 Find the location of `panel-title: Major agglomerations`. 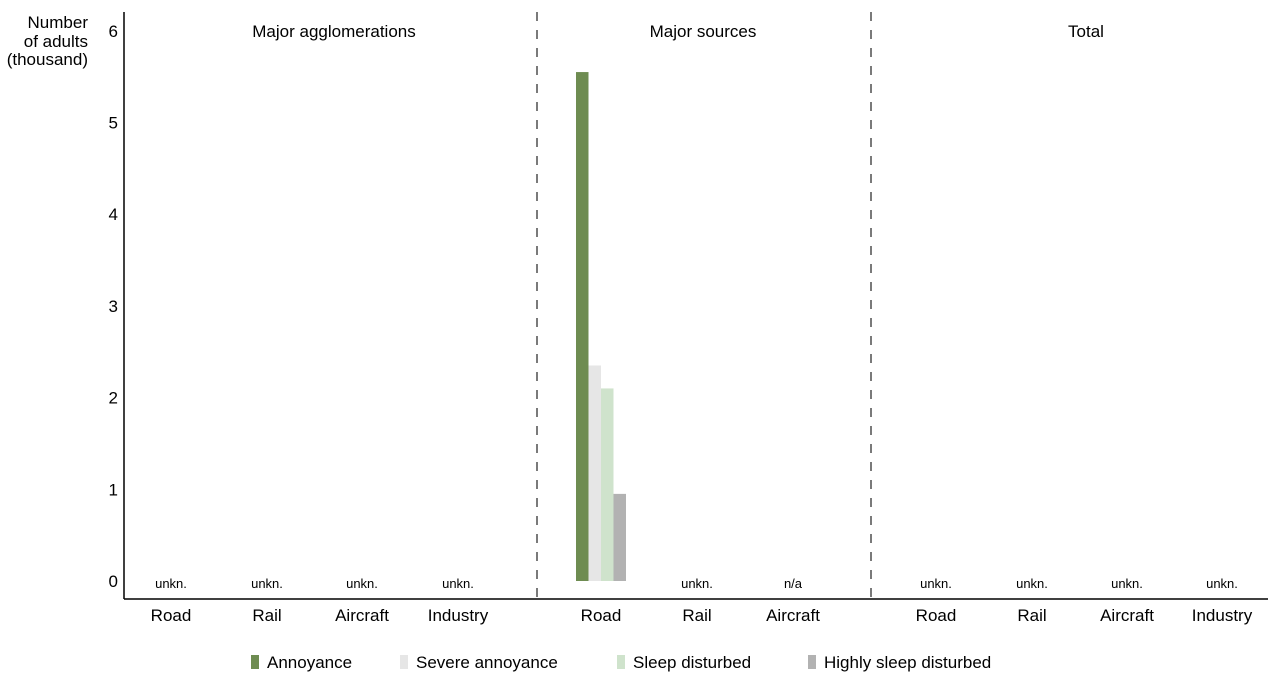

panel-title: Major agglomerations is located at coordinates (333, 31).